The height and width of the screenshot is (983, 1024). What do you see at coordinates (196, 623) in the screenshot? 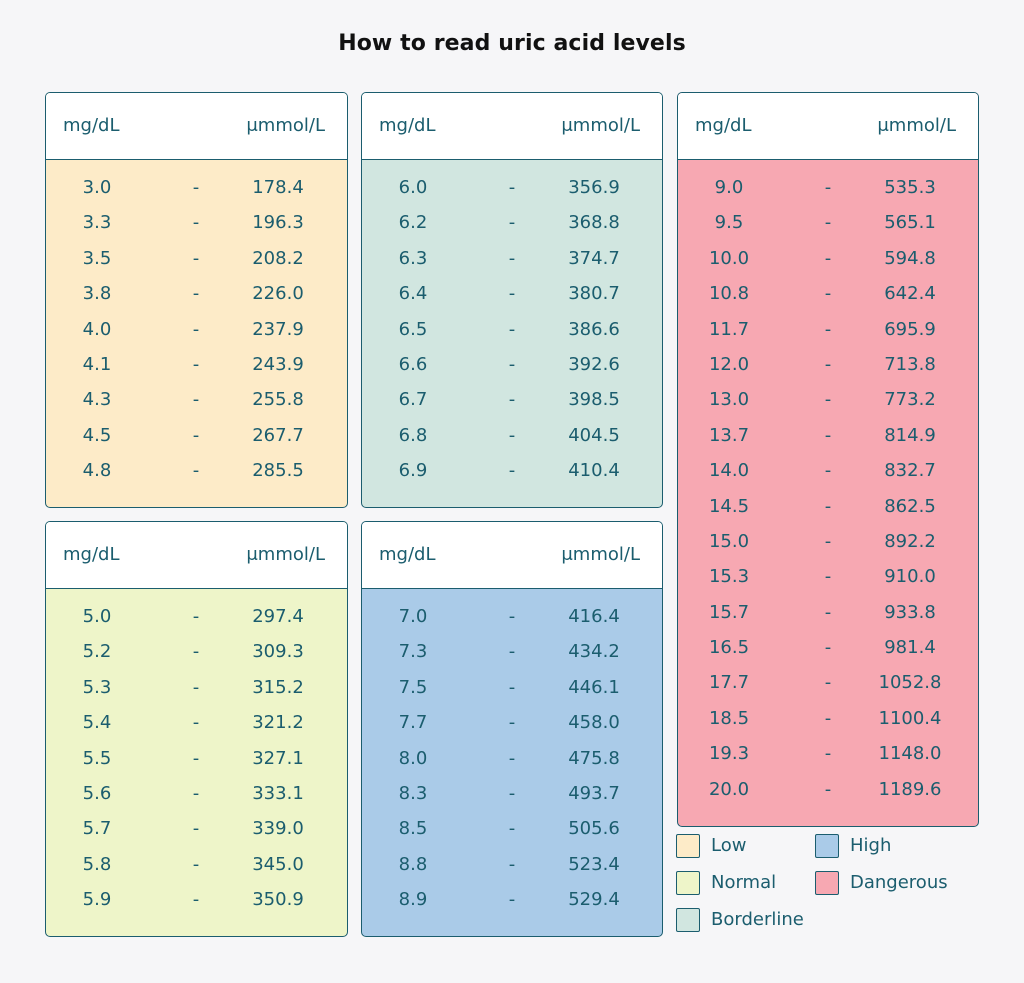
I see `table-row: 5.0 - 297.4` at bounding box center [196, 623].